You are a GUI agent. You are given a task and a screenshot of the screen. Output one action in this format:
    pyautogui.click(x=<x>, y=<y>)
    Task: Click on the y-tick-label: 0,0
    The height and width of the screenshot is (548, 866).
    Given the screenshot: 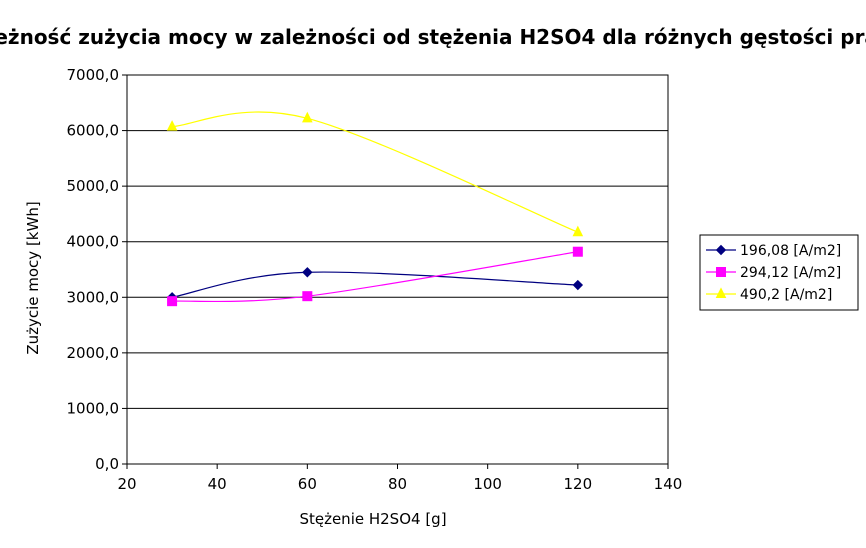 What is the action you would take?
    pyautogui.click(x=107, y=464)
    